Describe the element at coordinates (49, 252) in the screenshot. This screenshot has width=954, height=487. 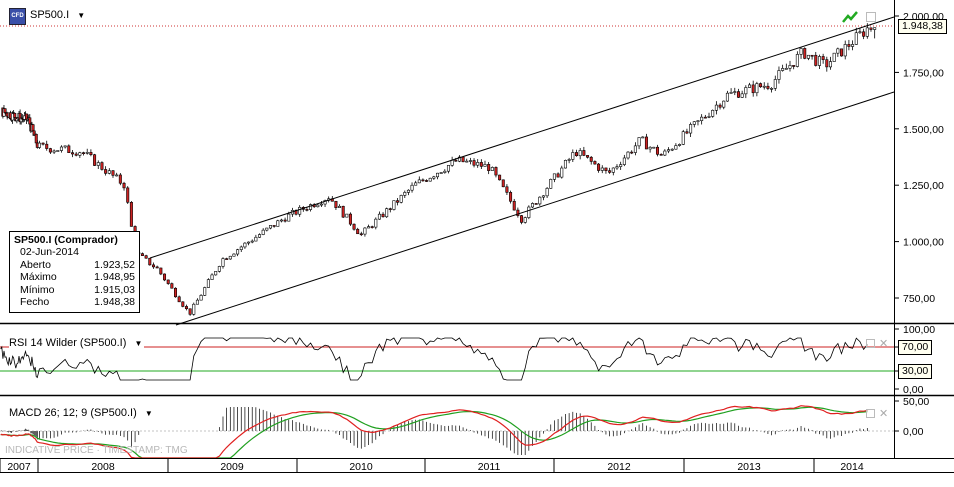
I see `info-box-date: 02-Jun-2014` at that location.